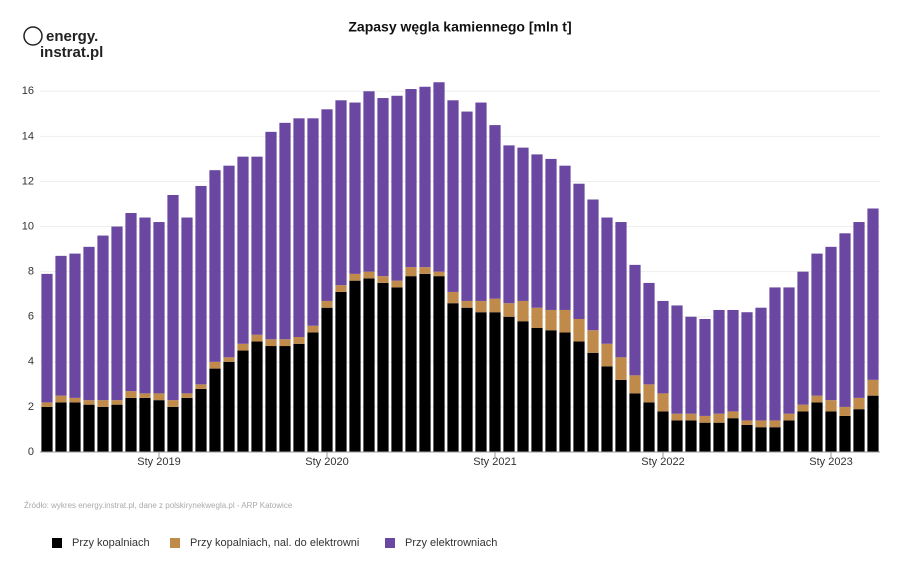 Image resolution: width=920 pixels, height=566 pixels. What do you see at coordinates (31, 362) in the screenshot?
I see `y-tick-label: 4` at bounding box center [31, 362].